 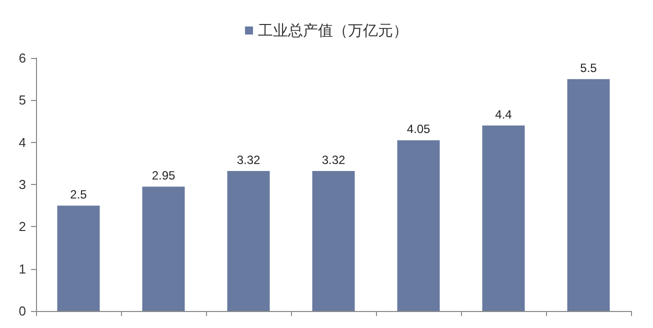 What do you see at coordinates (503, 114) in the screenshot?
I see `data-label: 4.4` at bounding box center [503, 114].